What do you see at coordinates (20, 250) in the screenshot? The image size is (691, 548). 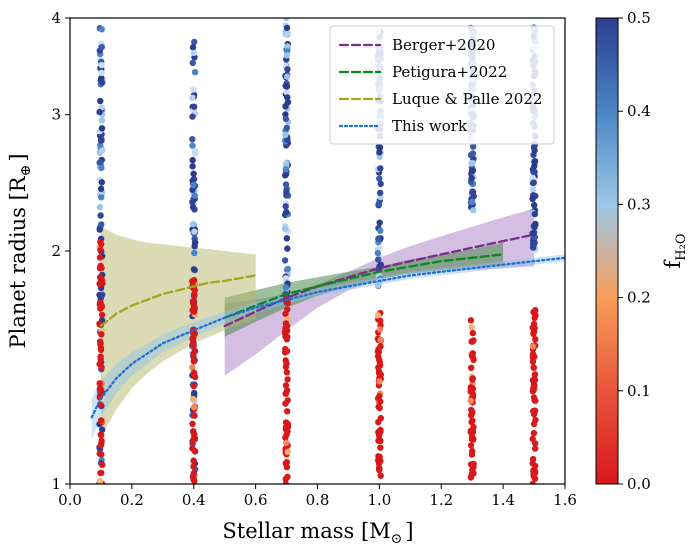 I see `y-axis-label: Planet radius [R⊕]` at bounding box center [20, 250].